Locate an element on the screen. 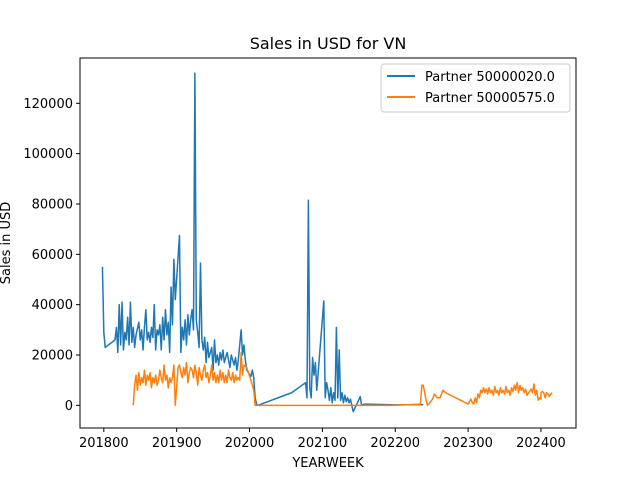 This screenshot has width=640, height=480. x-tick-label: 201900 is located at coordinates (177, 443).